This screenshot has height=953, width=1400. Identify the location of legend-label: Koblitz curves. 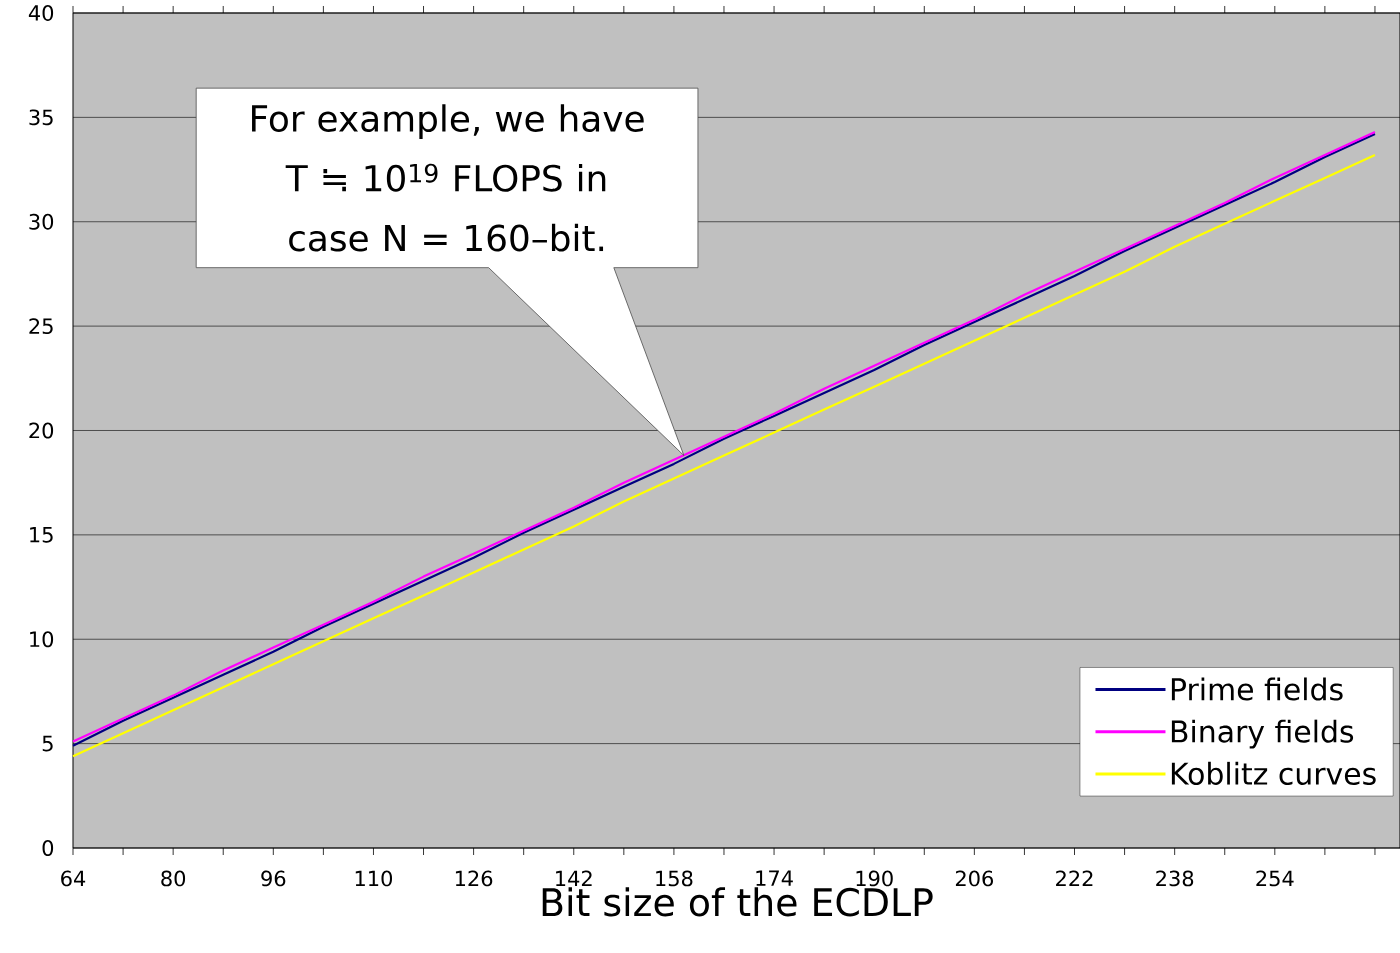
(1273, 773).